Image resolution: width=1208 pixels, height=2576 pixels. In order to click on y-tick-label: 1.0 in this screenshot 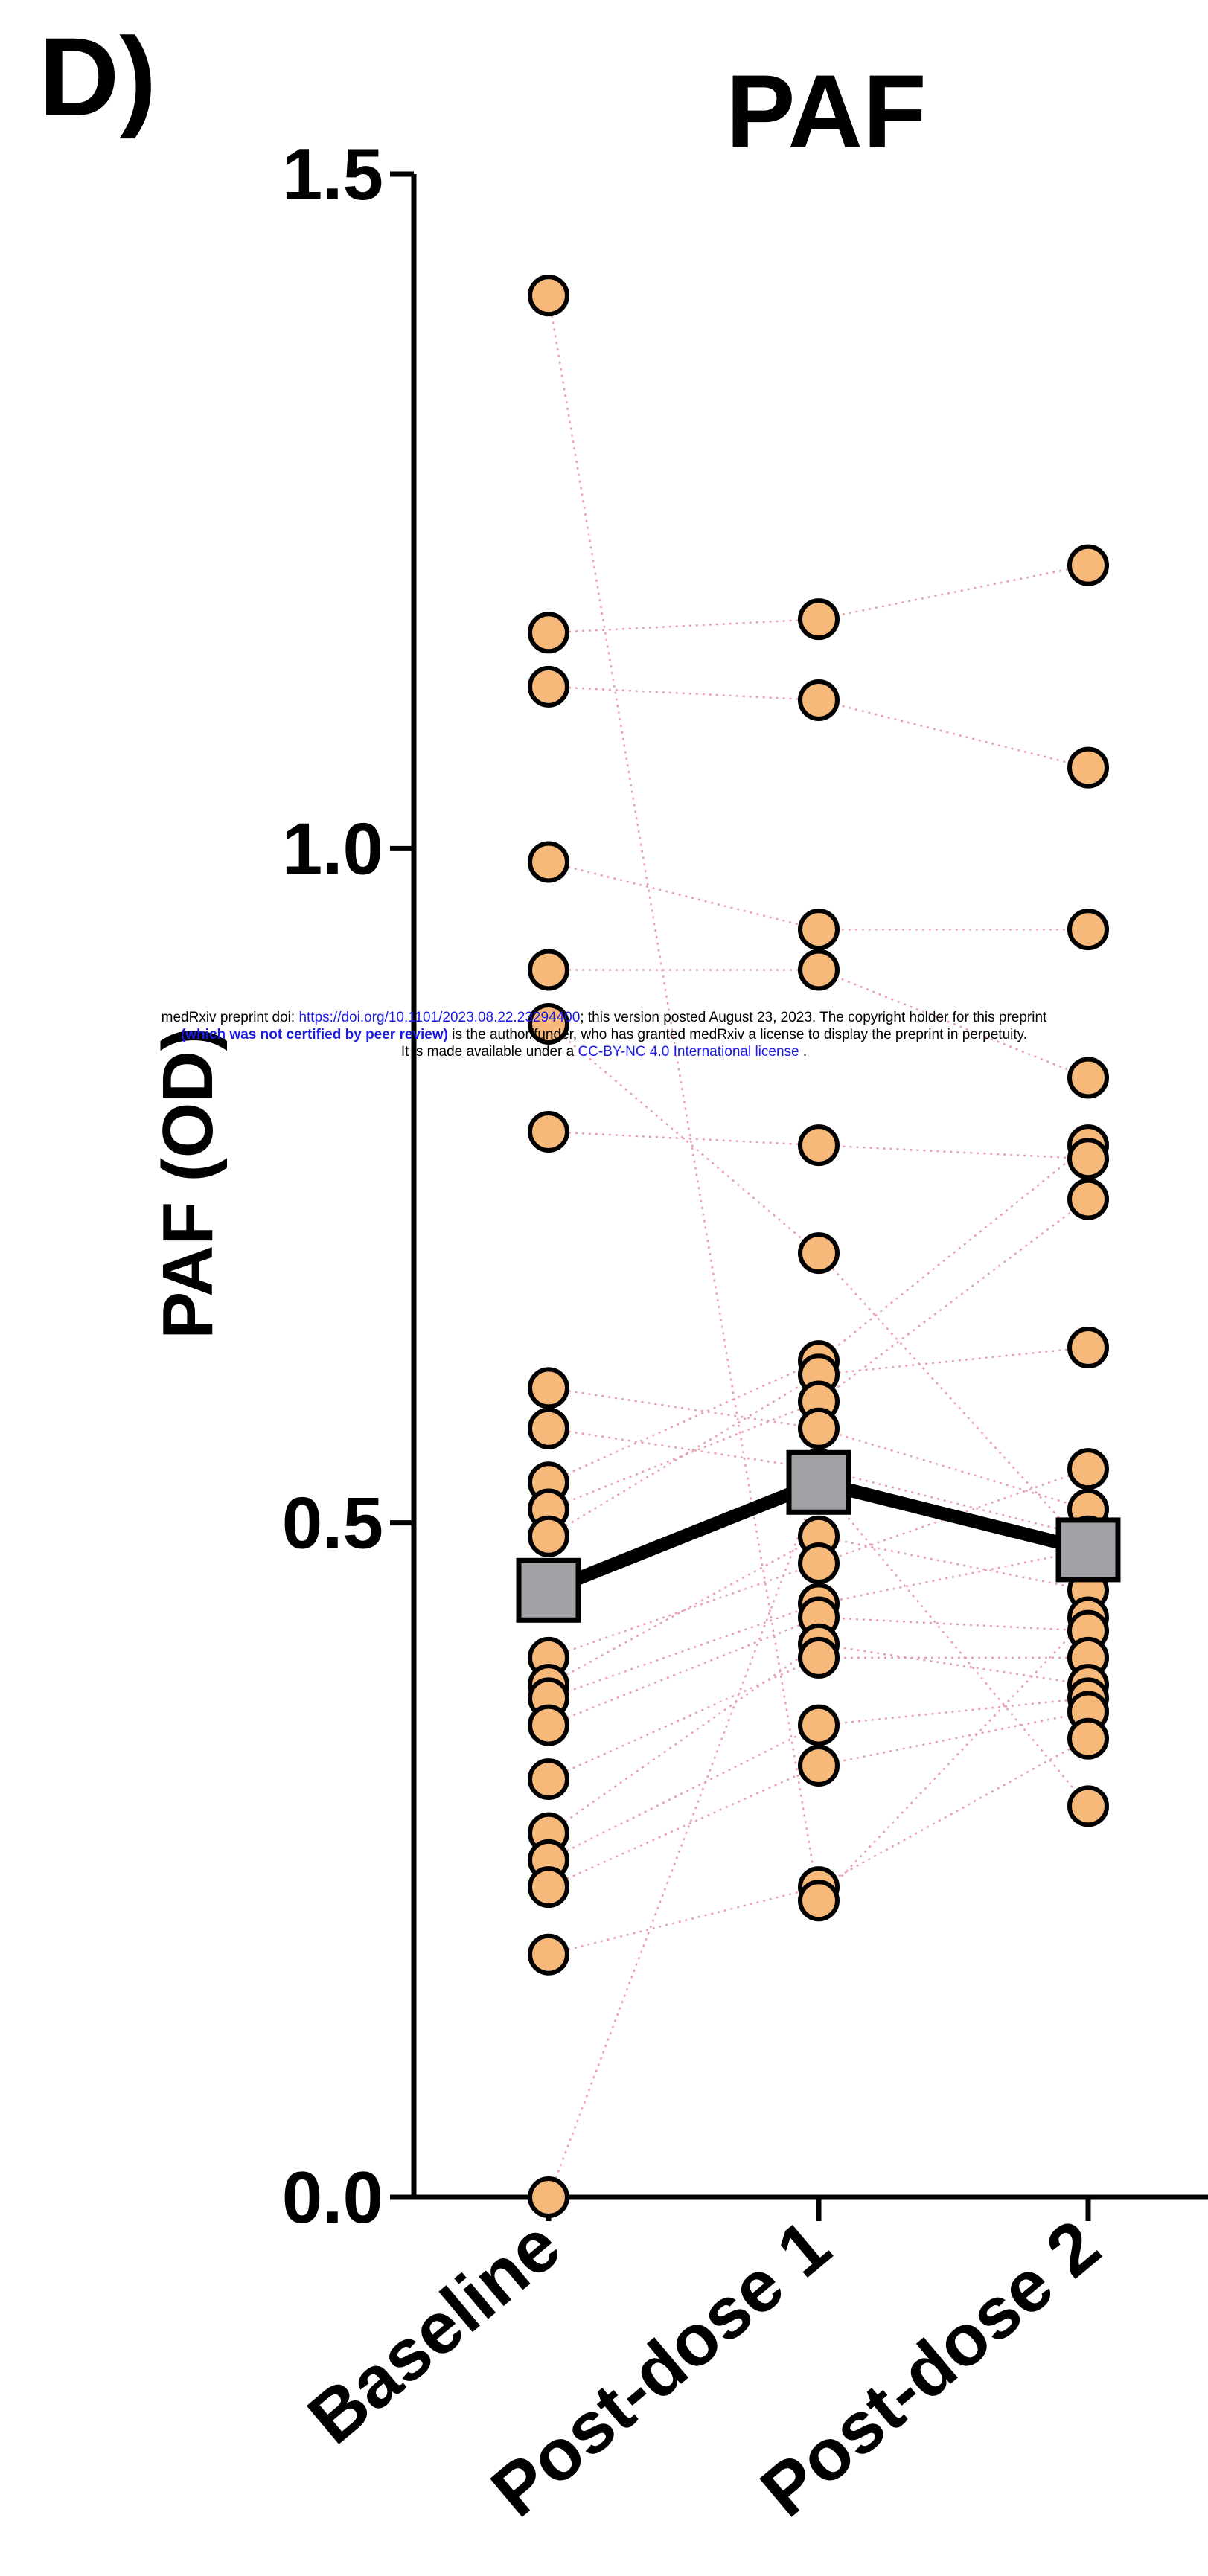, I will do `click(332, 848)`.